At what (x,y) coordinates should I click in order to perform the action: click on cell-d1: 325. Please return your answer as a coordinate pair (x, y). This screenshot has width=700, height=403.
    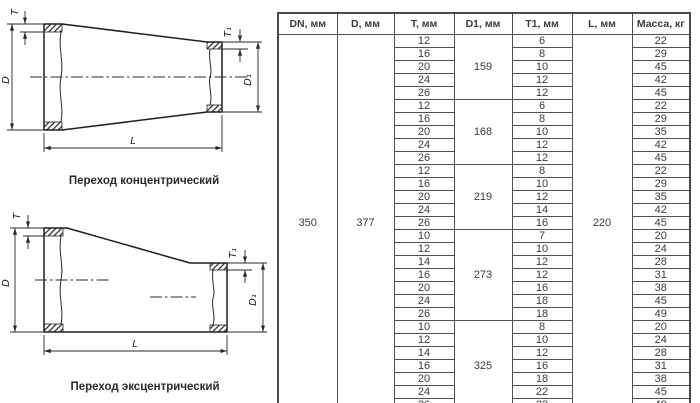
    Looking at the image, I should click on (483, 361).